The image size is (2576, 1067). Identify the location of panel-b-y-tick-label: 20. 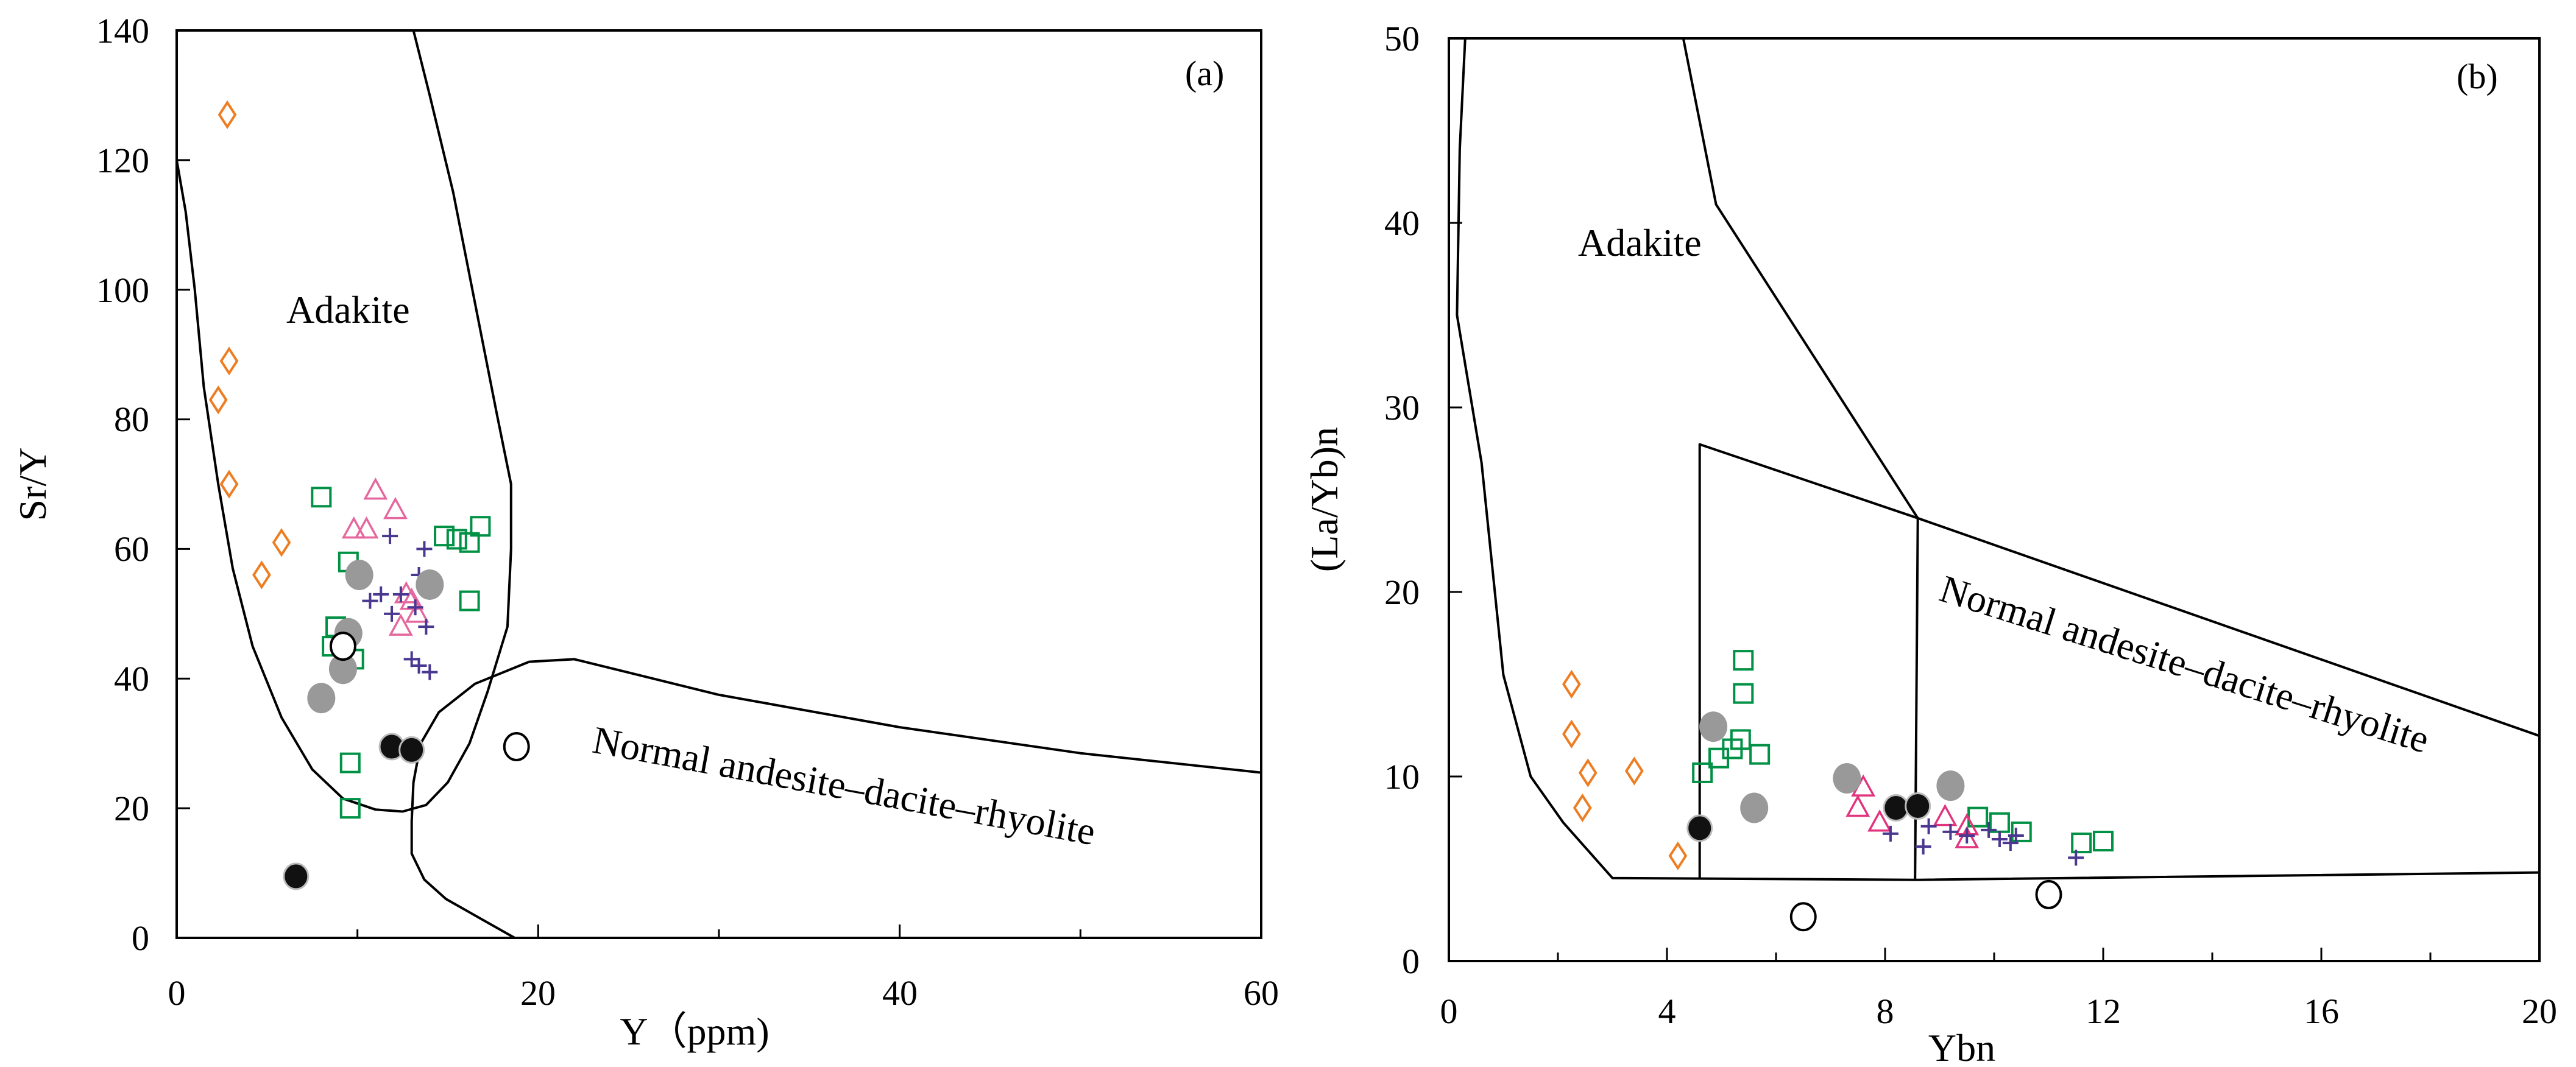
(1402, 592).